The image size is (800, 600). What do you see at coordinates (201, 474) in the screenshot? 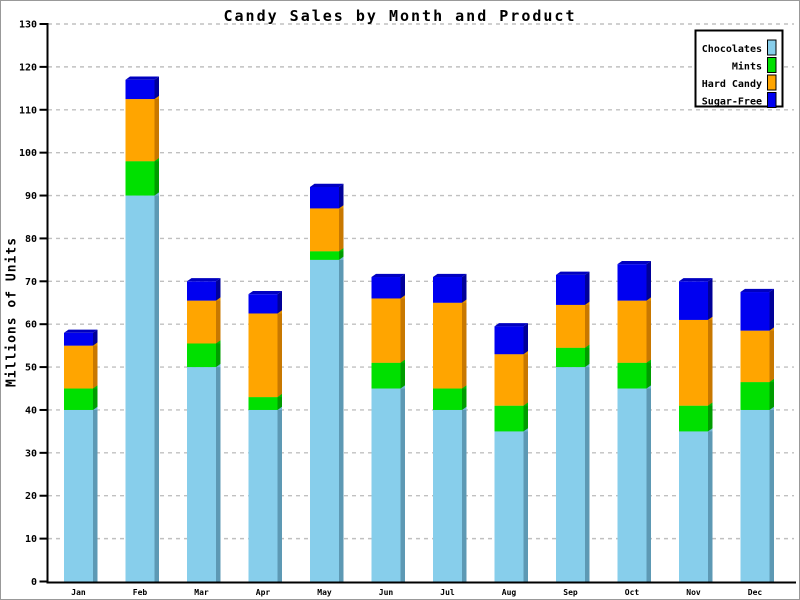
I see `bar-segment-mar-chocolates` at bounding box center [201, 474].